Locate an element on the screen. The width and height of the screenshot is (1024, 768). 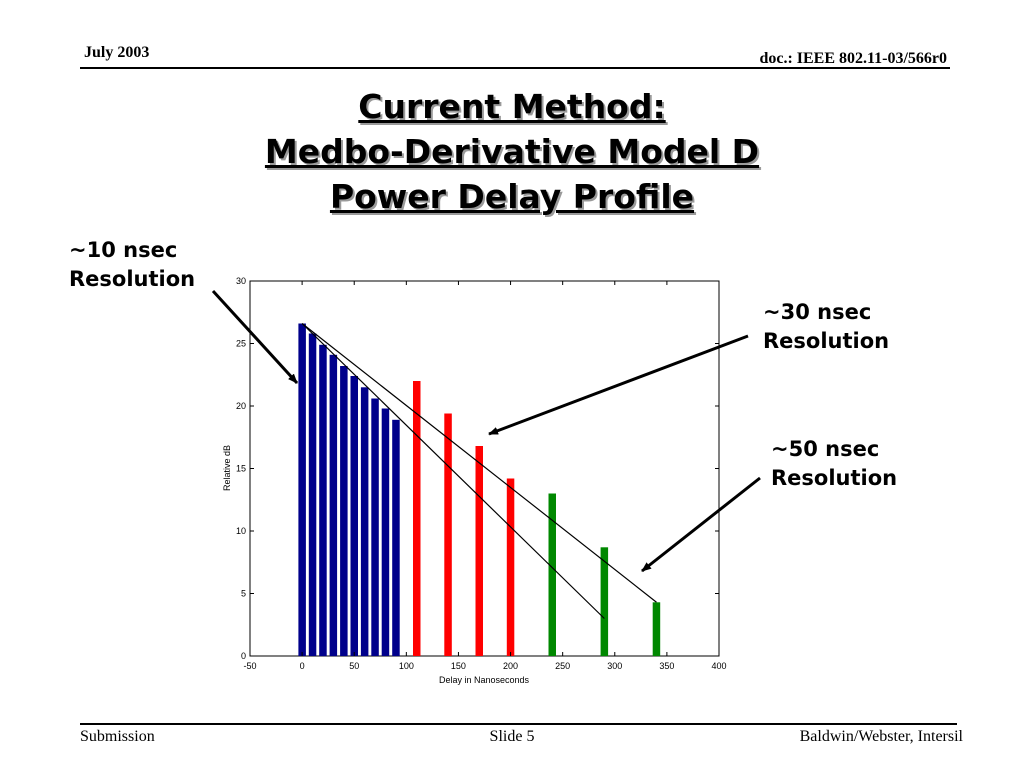
x-tick-label: 350 is located at coordinates (666, 666).